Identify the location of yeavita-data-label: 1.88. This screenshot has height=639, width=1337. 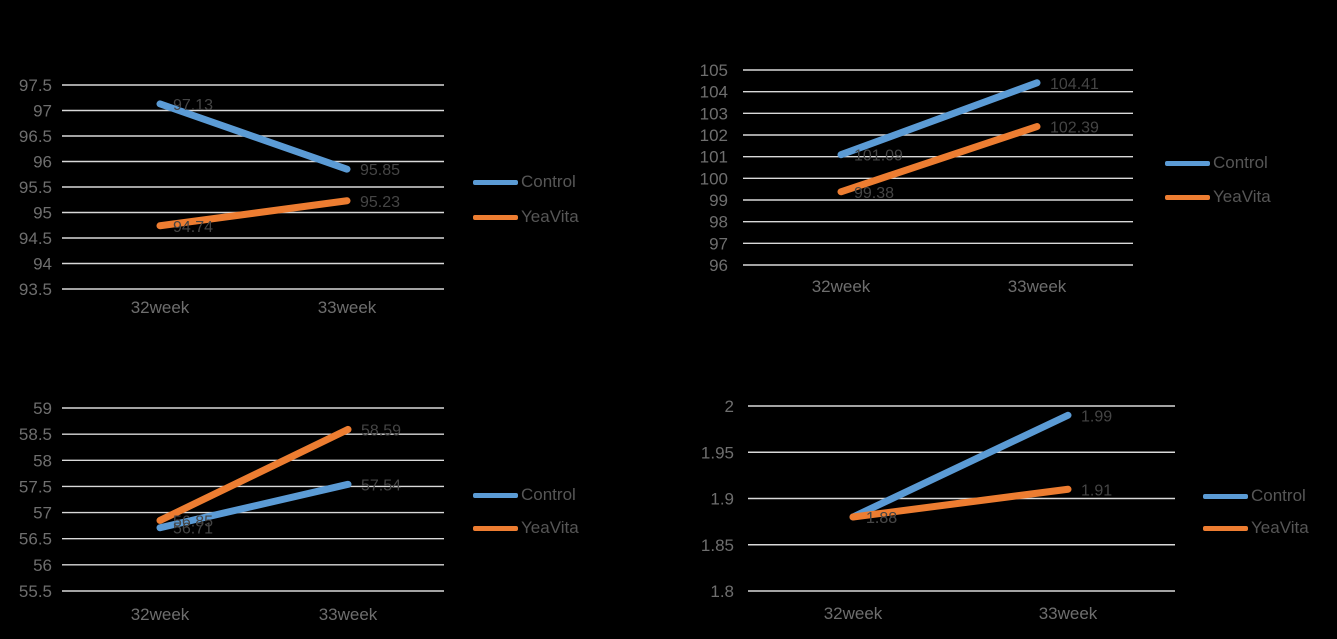
(881, 518).